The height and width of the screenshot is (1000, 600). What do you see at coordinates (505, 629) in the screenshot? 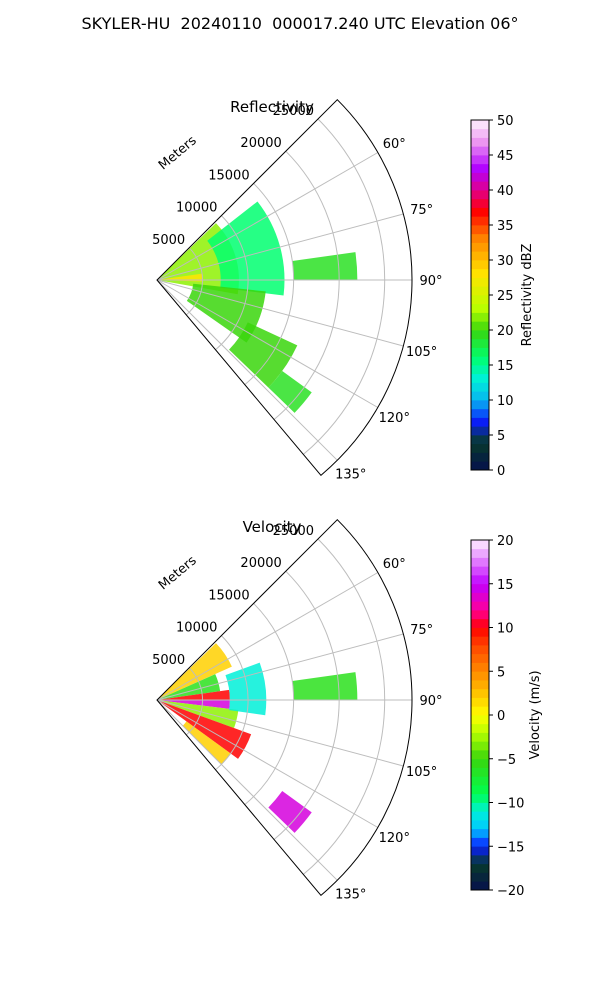
I see `colorbar-tick-label: 10` at bounding box center [505, 629].